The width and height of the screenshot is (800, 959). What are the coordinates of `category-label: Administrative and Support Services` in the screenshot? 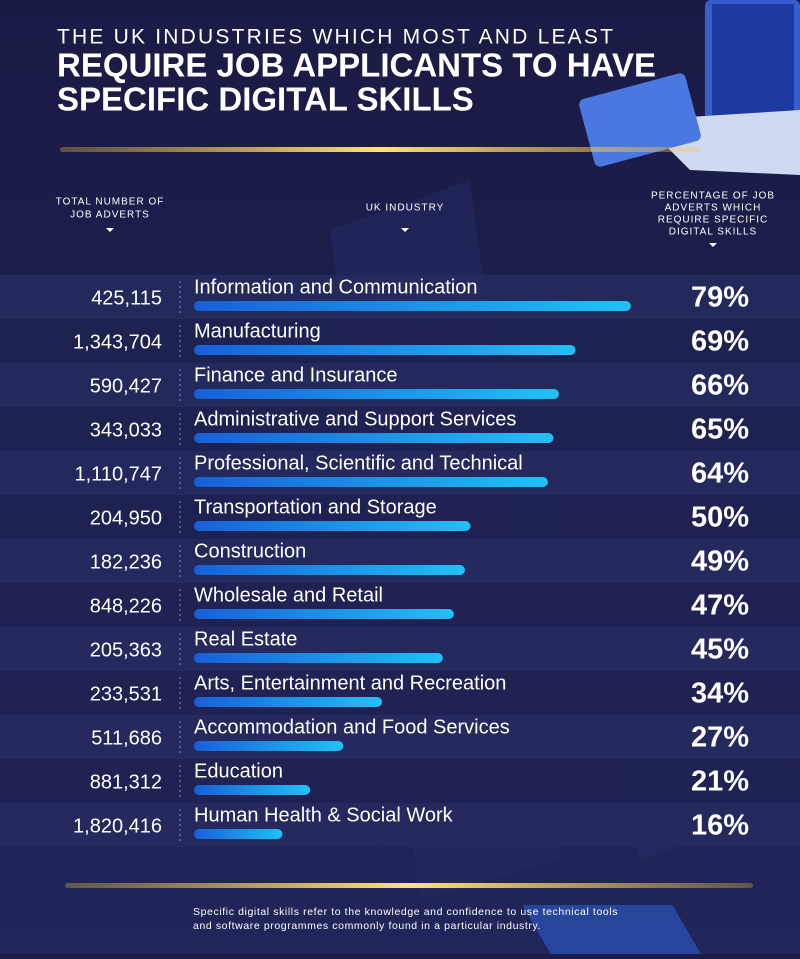 It's located at (355, 419).